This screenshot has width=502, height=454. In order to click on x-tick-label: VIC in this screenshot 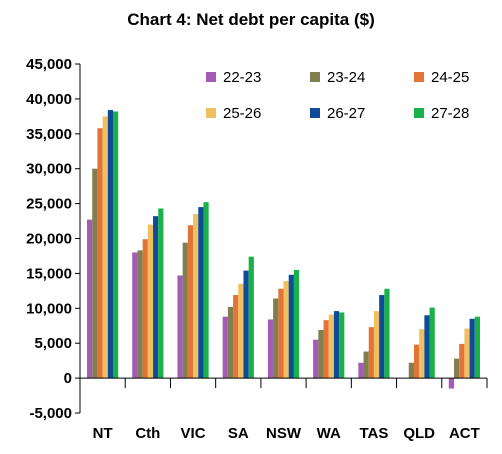, I will do `click(193, 433)`.